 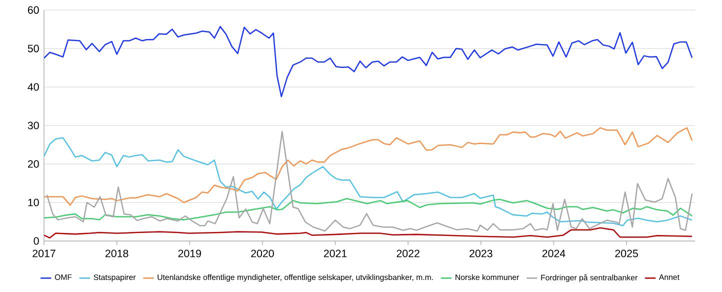 I want to click on y-tick-label: 20, so click(x=33, y=164).